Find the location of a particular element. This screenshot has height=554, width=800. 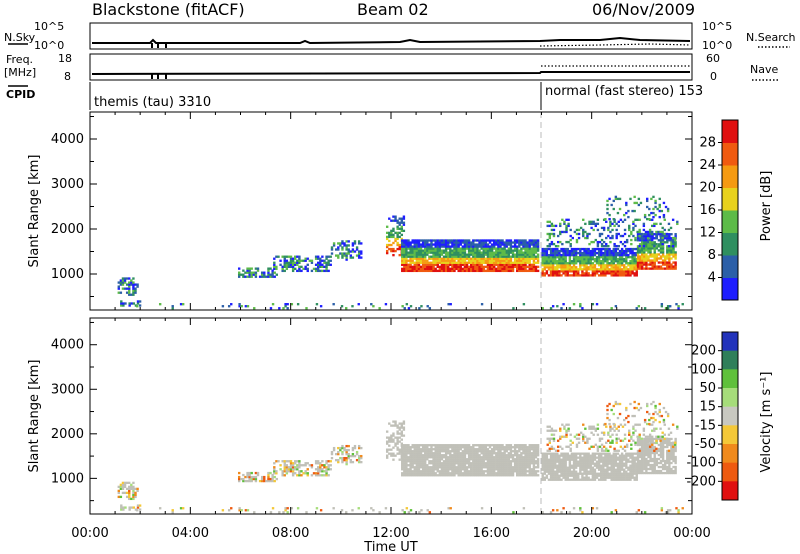

colorbar-tick-label: 8 is located at coordinates (712, 255).